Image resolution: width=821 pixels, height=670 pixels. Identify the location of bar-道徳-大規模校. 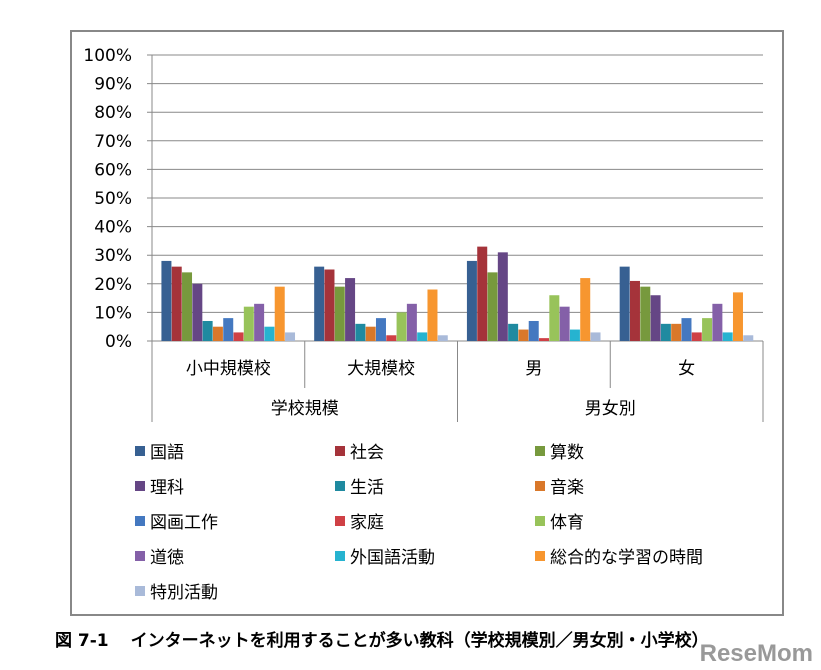
(411, 322).